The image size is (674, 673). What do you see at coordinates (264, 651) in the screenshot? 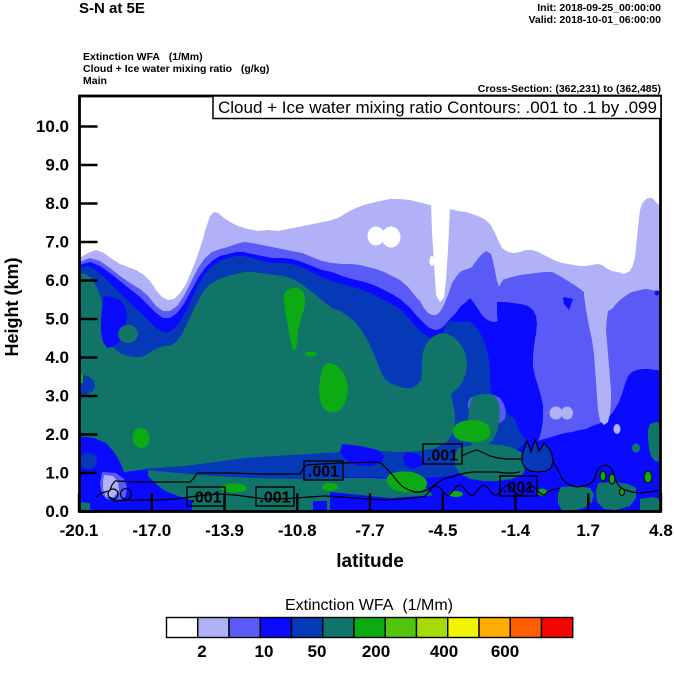
I see `svg-text: 10` at bounding box center [264, 651].